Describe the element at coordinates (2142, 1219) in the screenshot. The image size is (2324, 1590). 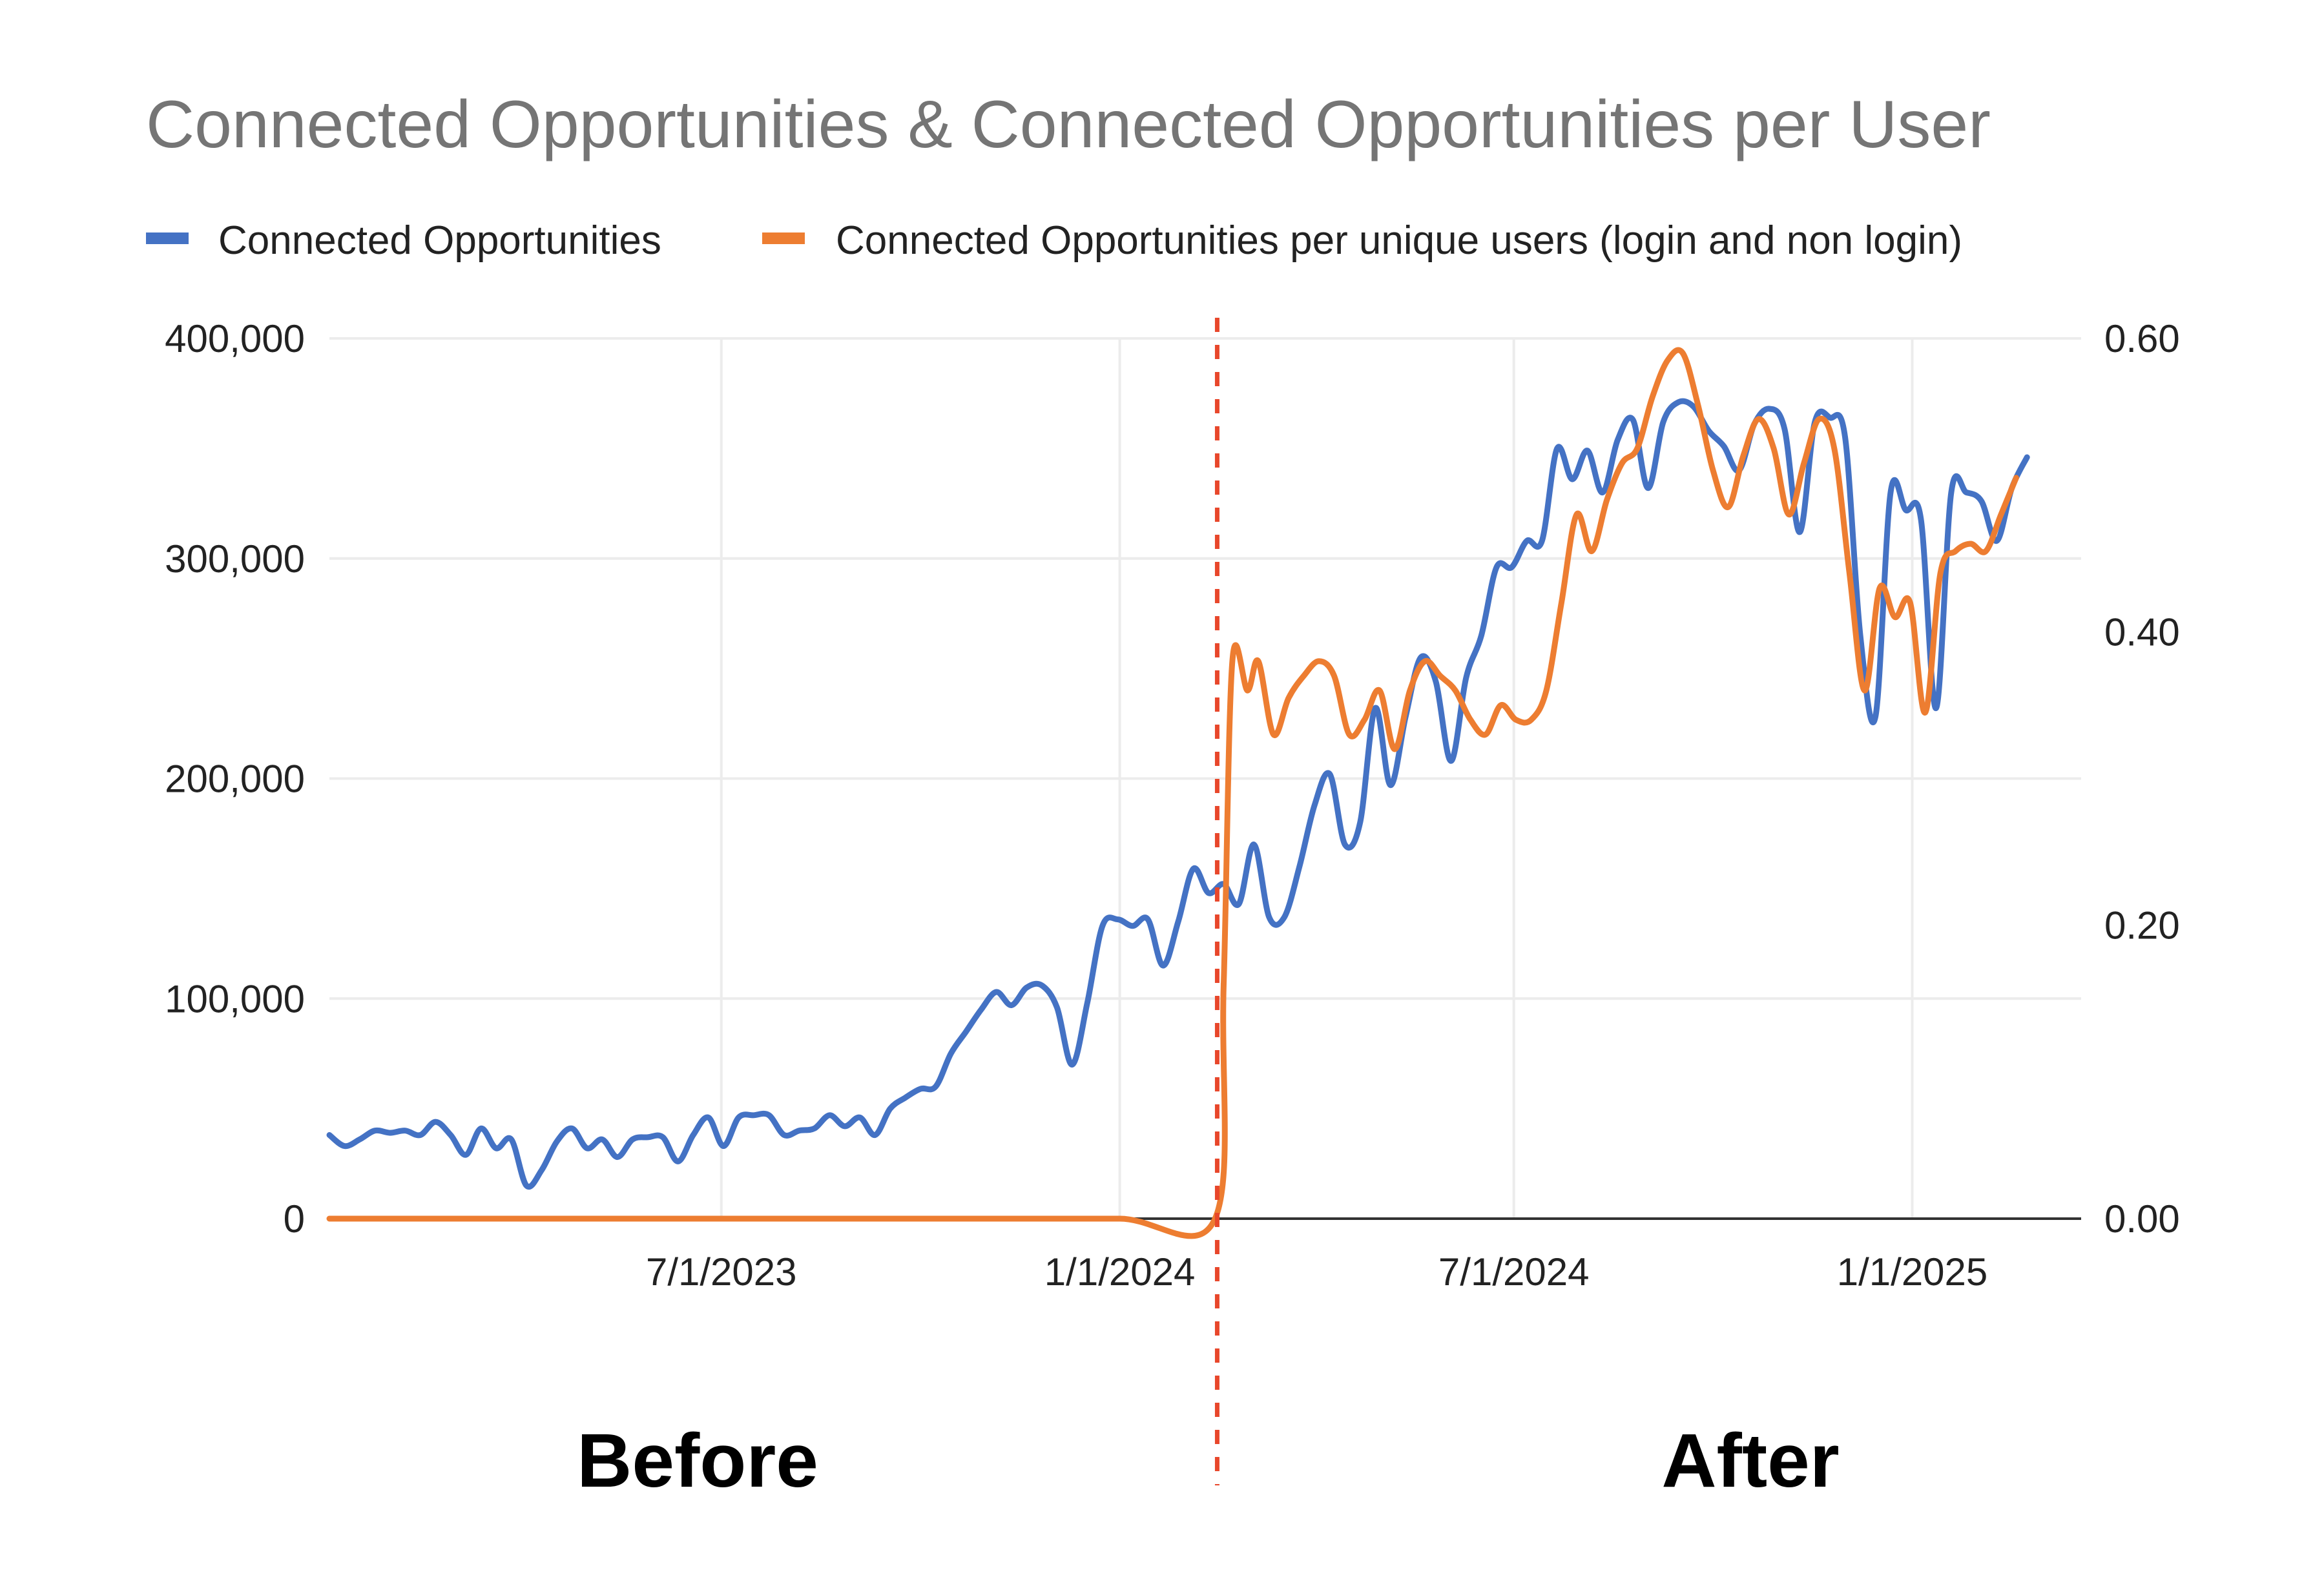
I see `y-right-tick-label: 0.00` at that location.